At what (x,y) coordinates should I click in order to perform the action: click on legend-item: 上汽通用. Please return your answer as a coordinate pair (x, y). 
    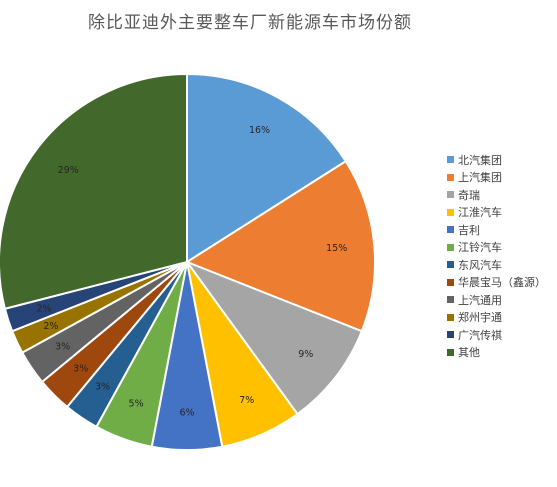
    Looking at the image, I should click on (502, 300).